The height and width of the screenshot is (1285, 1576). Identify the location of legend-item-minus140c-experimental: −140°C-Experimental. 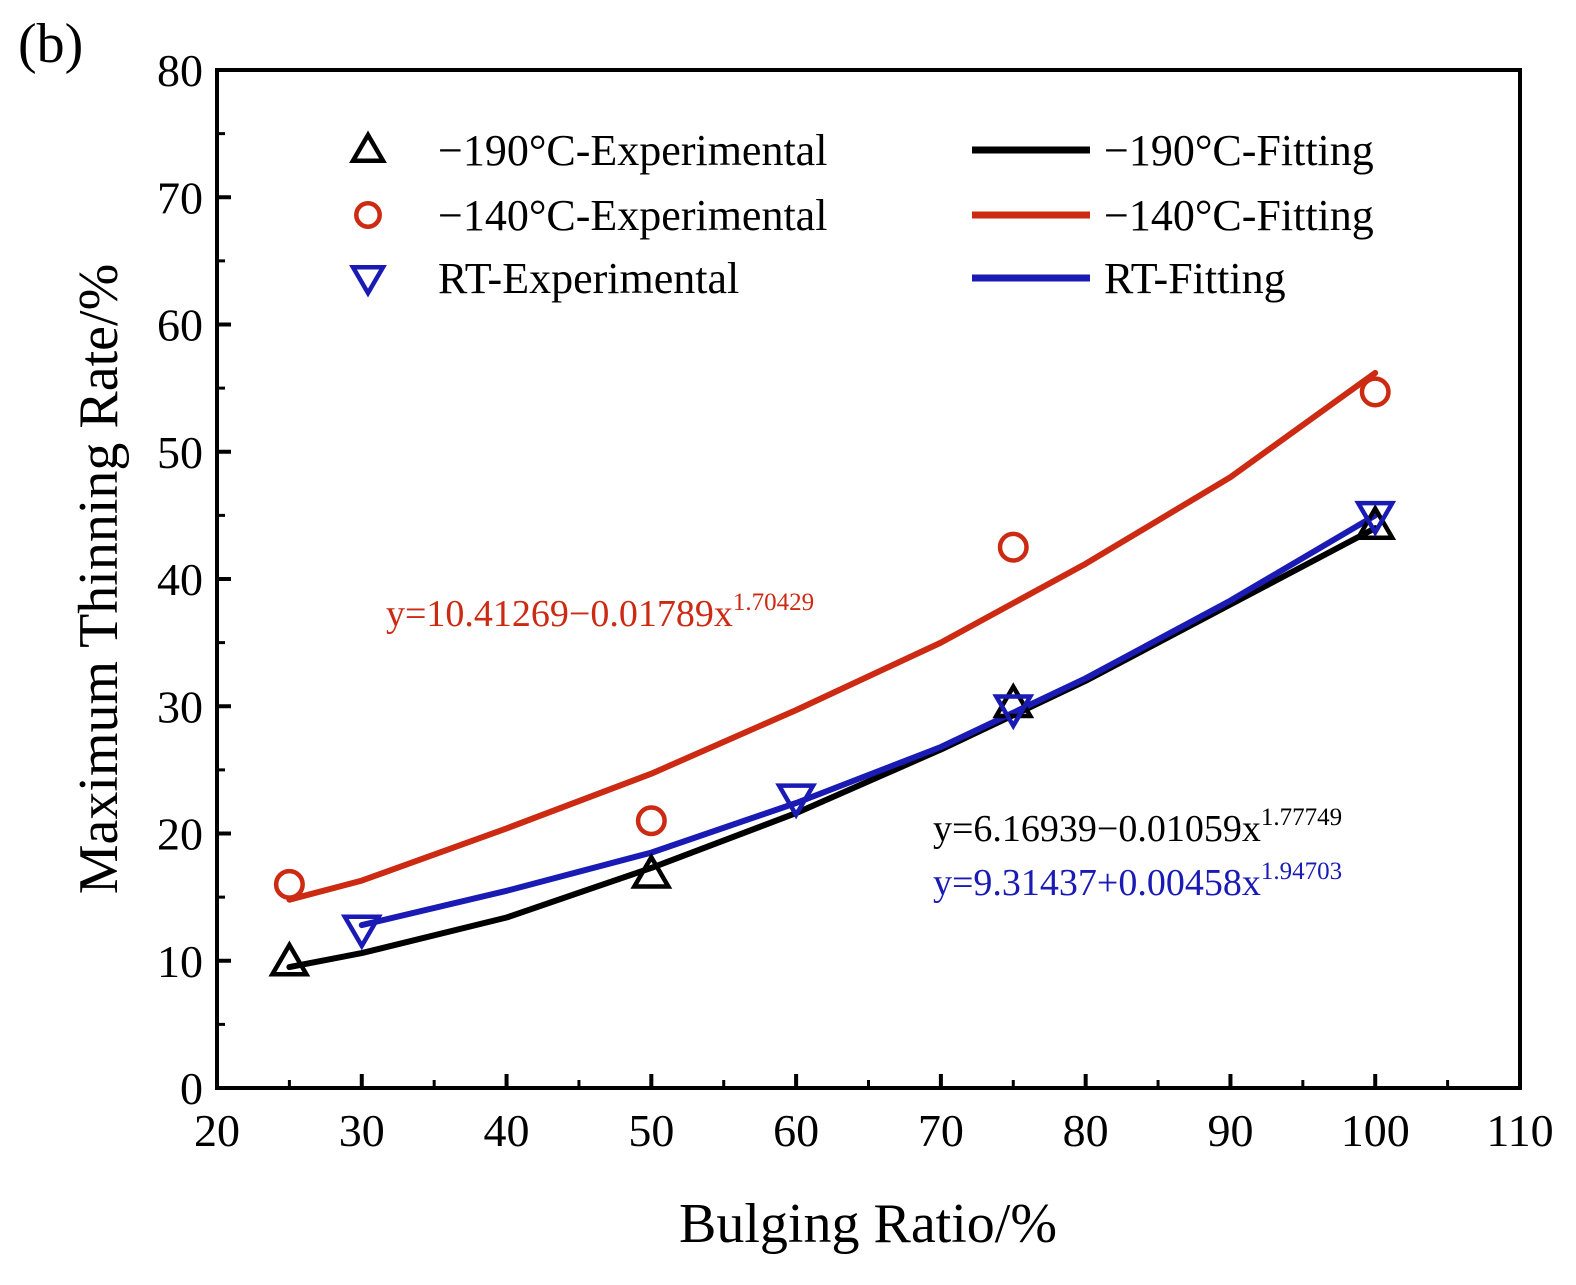
(590, 215).